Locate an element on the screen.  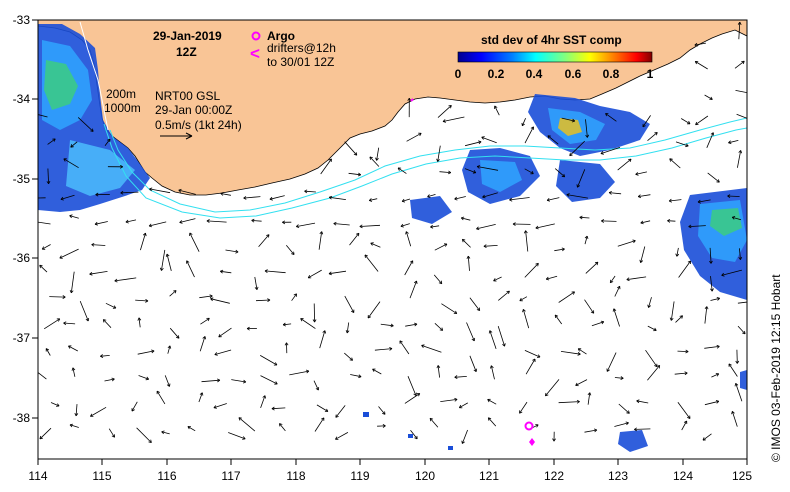
drifter-arrow-icon: < is located at coordinates (255, 53).